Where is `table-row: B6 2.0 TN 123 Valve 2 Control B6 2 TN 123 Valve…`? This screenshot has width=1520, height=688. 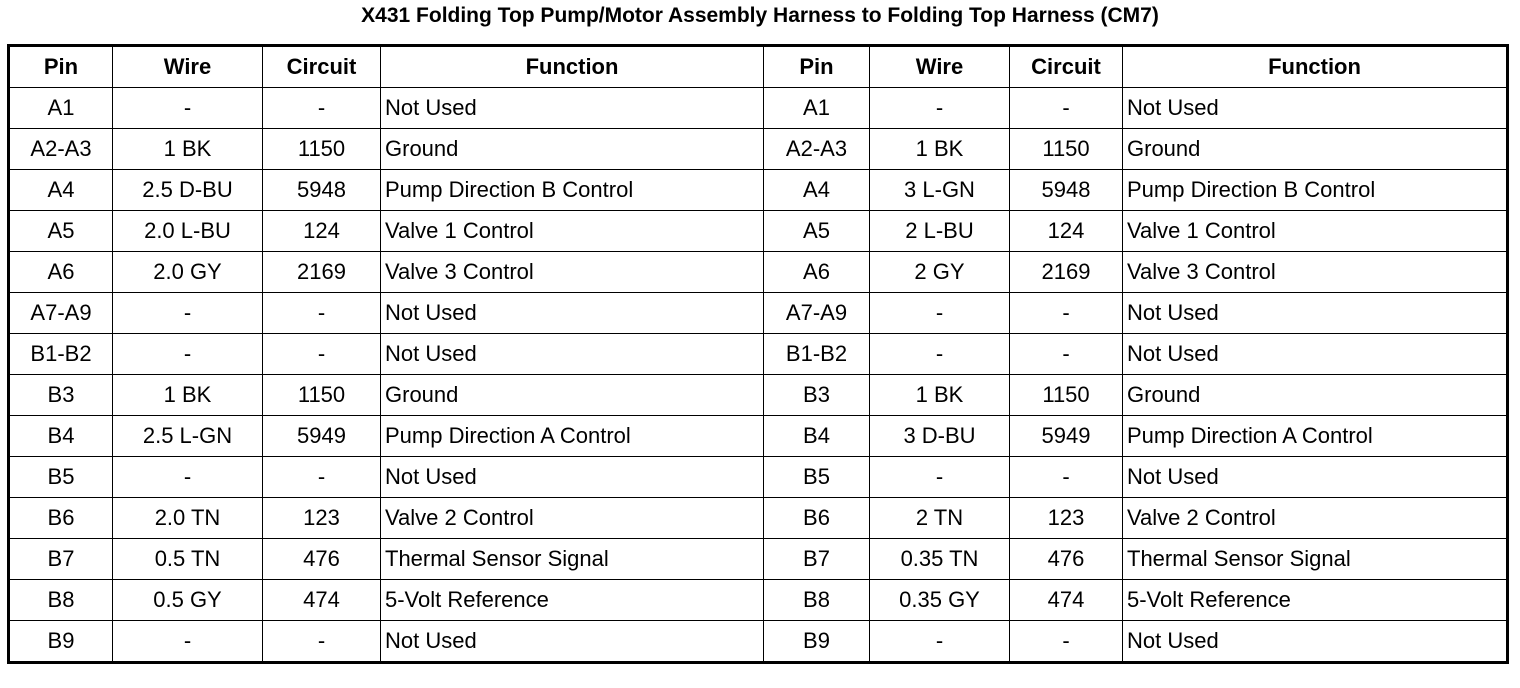
table-row: B6 2.0 TN 123 Valve 2 Control B6 2 TN 123 Valve… is located at coordinates (758, 518).